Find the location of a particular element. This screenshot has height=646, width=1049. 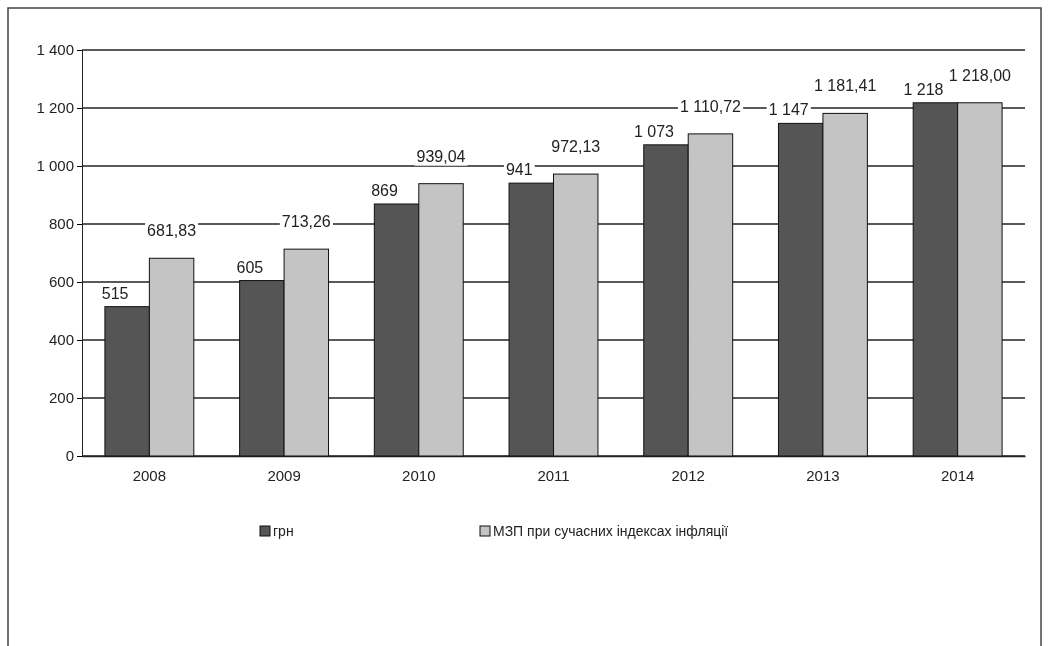

data-label: 939,04 is located at coordinates (441, 156).